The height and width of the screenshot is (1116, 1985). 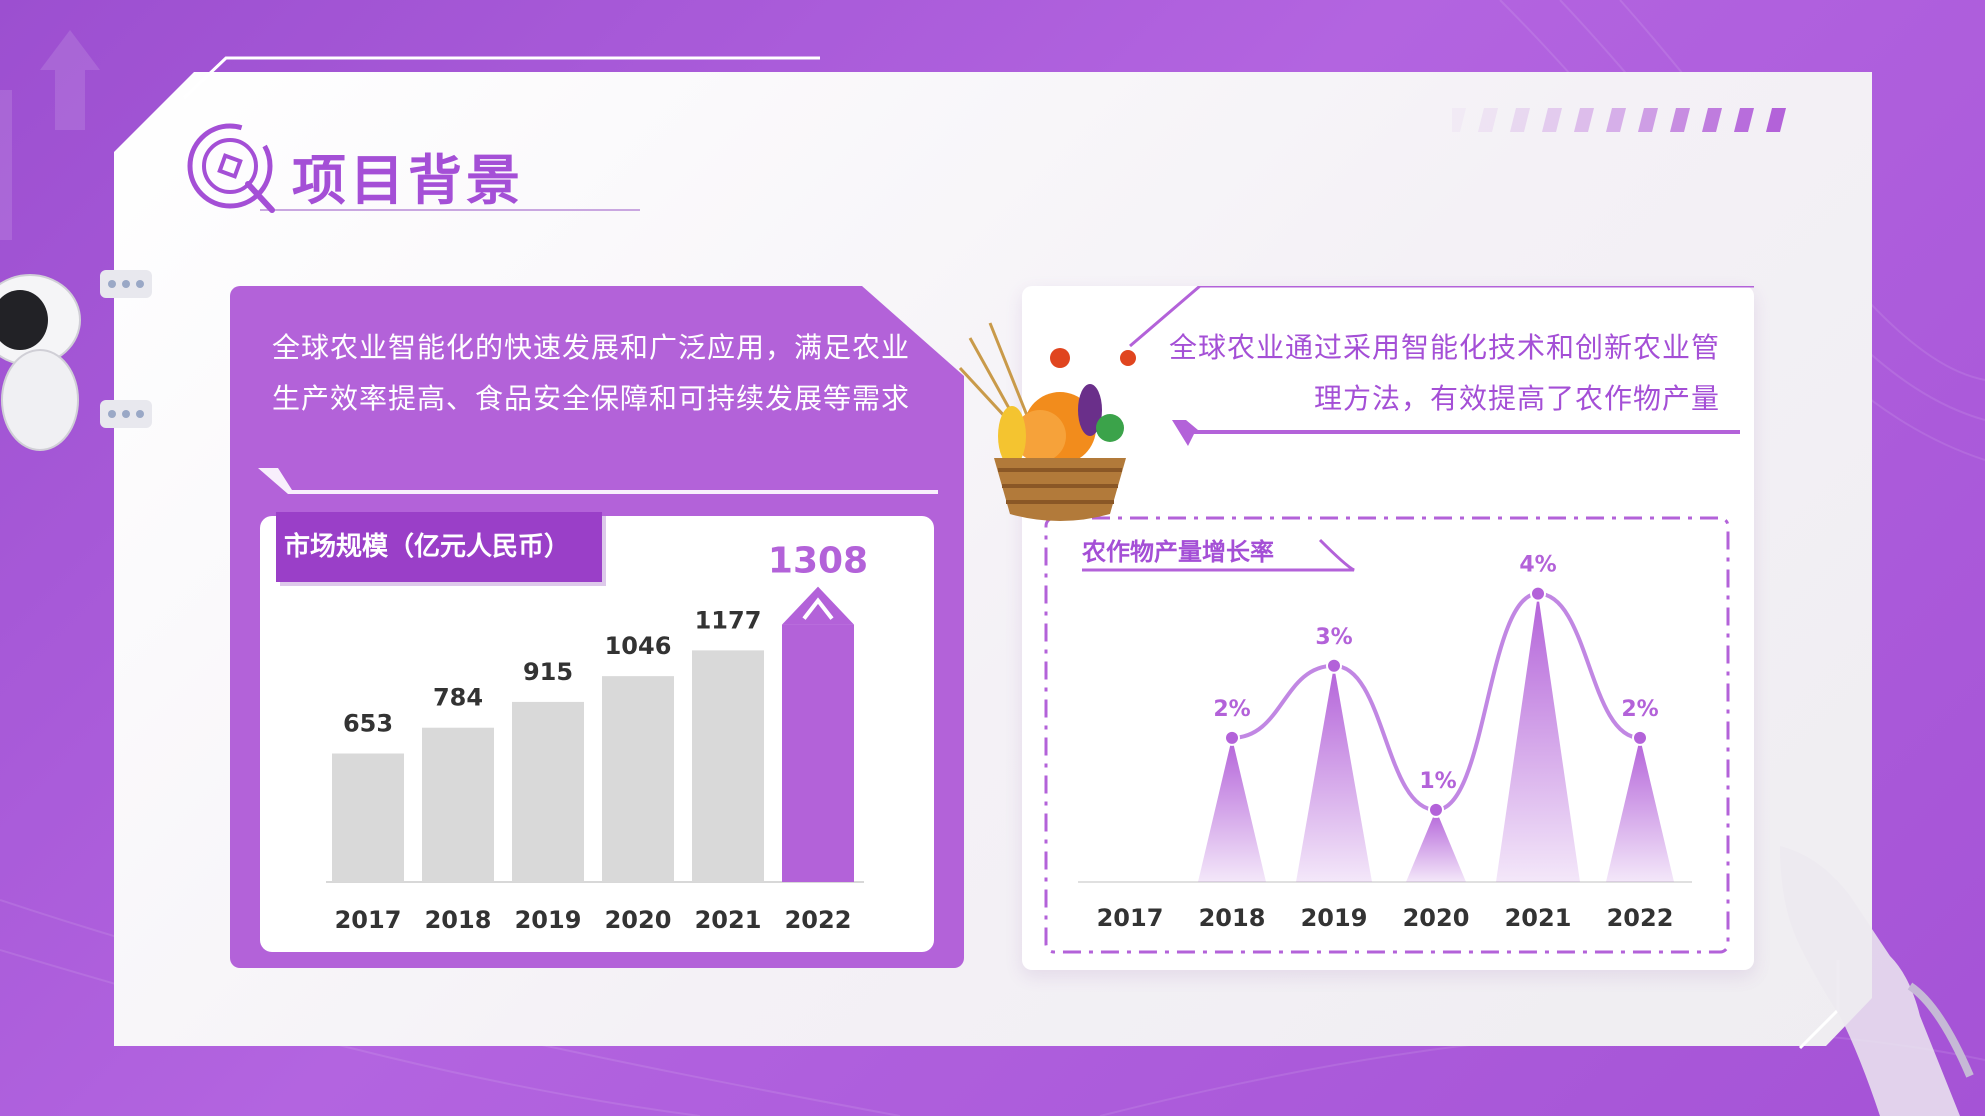 I want to click on chart-dashed-frame, so click(x=1387, y=735).